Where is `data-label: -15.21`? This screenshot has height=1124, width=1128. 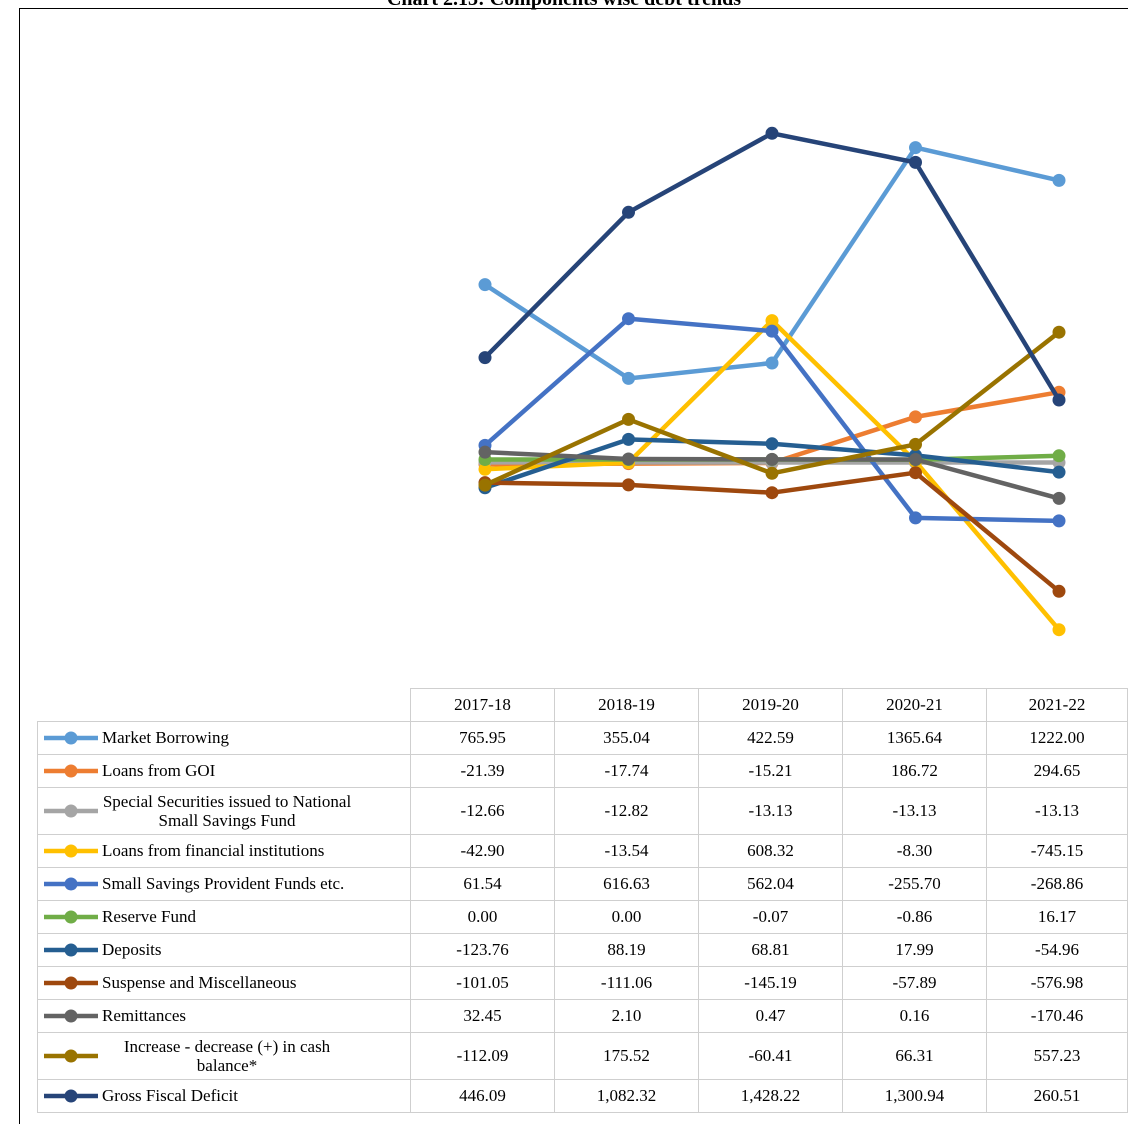 data-label: -15.21 is located at coordinates (770, 771).